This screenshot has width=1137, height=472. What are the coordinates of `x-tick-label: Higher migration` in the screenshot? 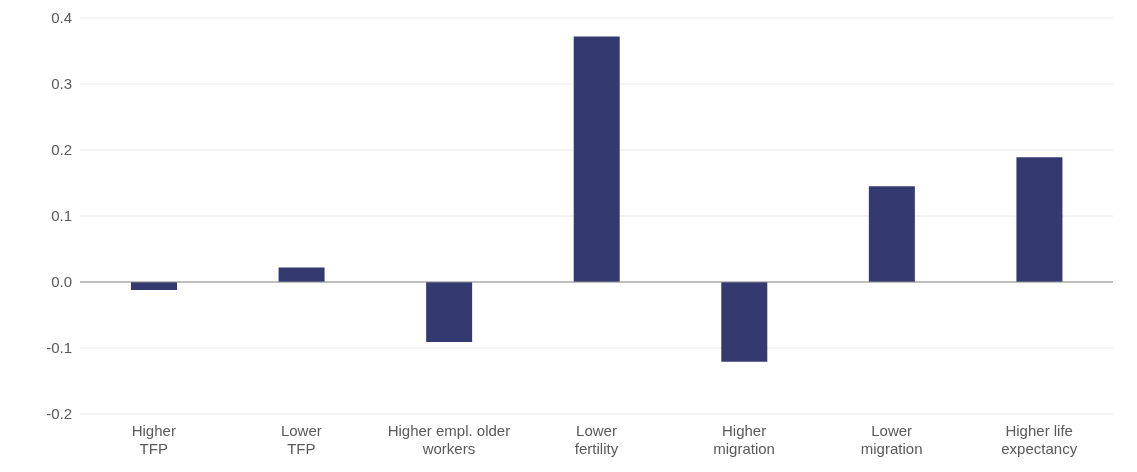 It's located at (744, 439).